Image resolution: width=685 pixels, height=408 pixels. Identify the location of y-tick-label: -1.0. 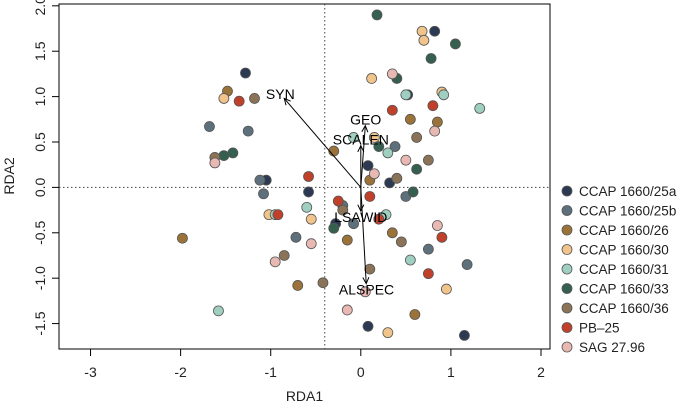
(40, 278).